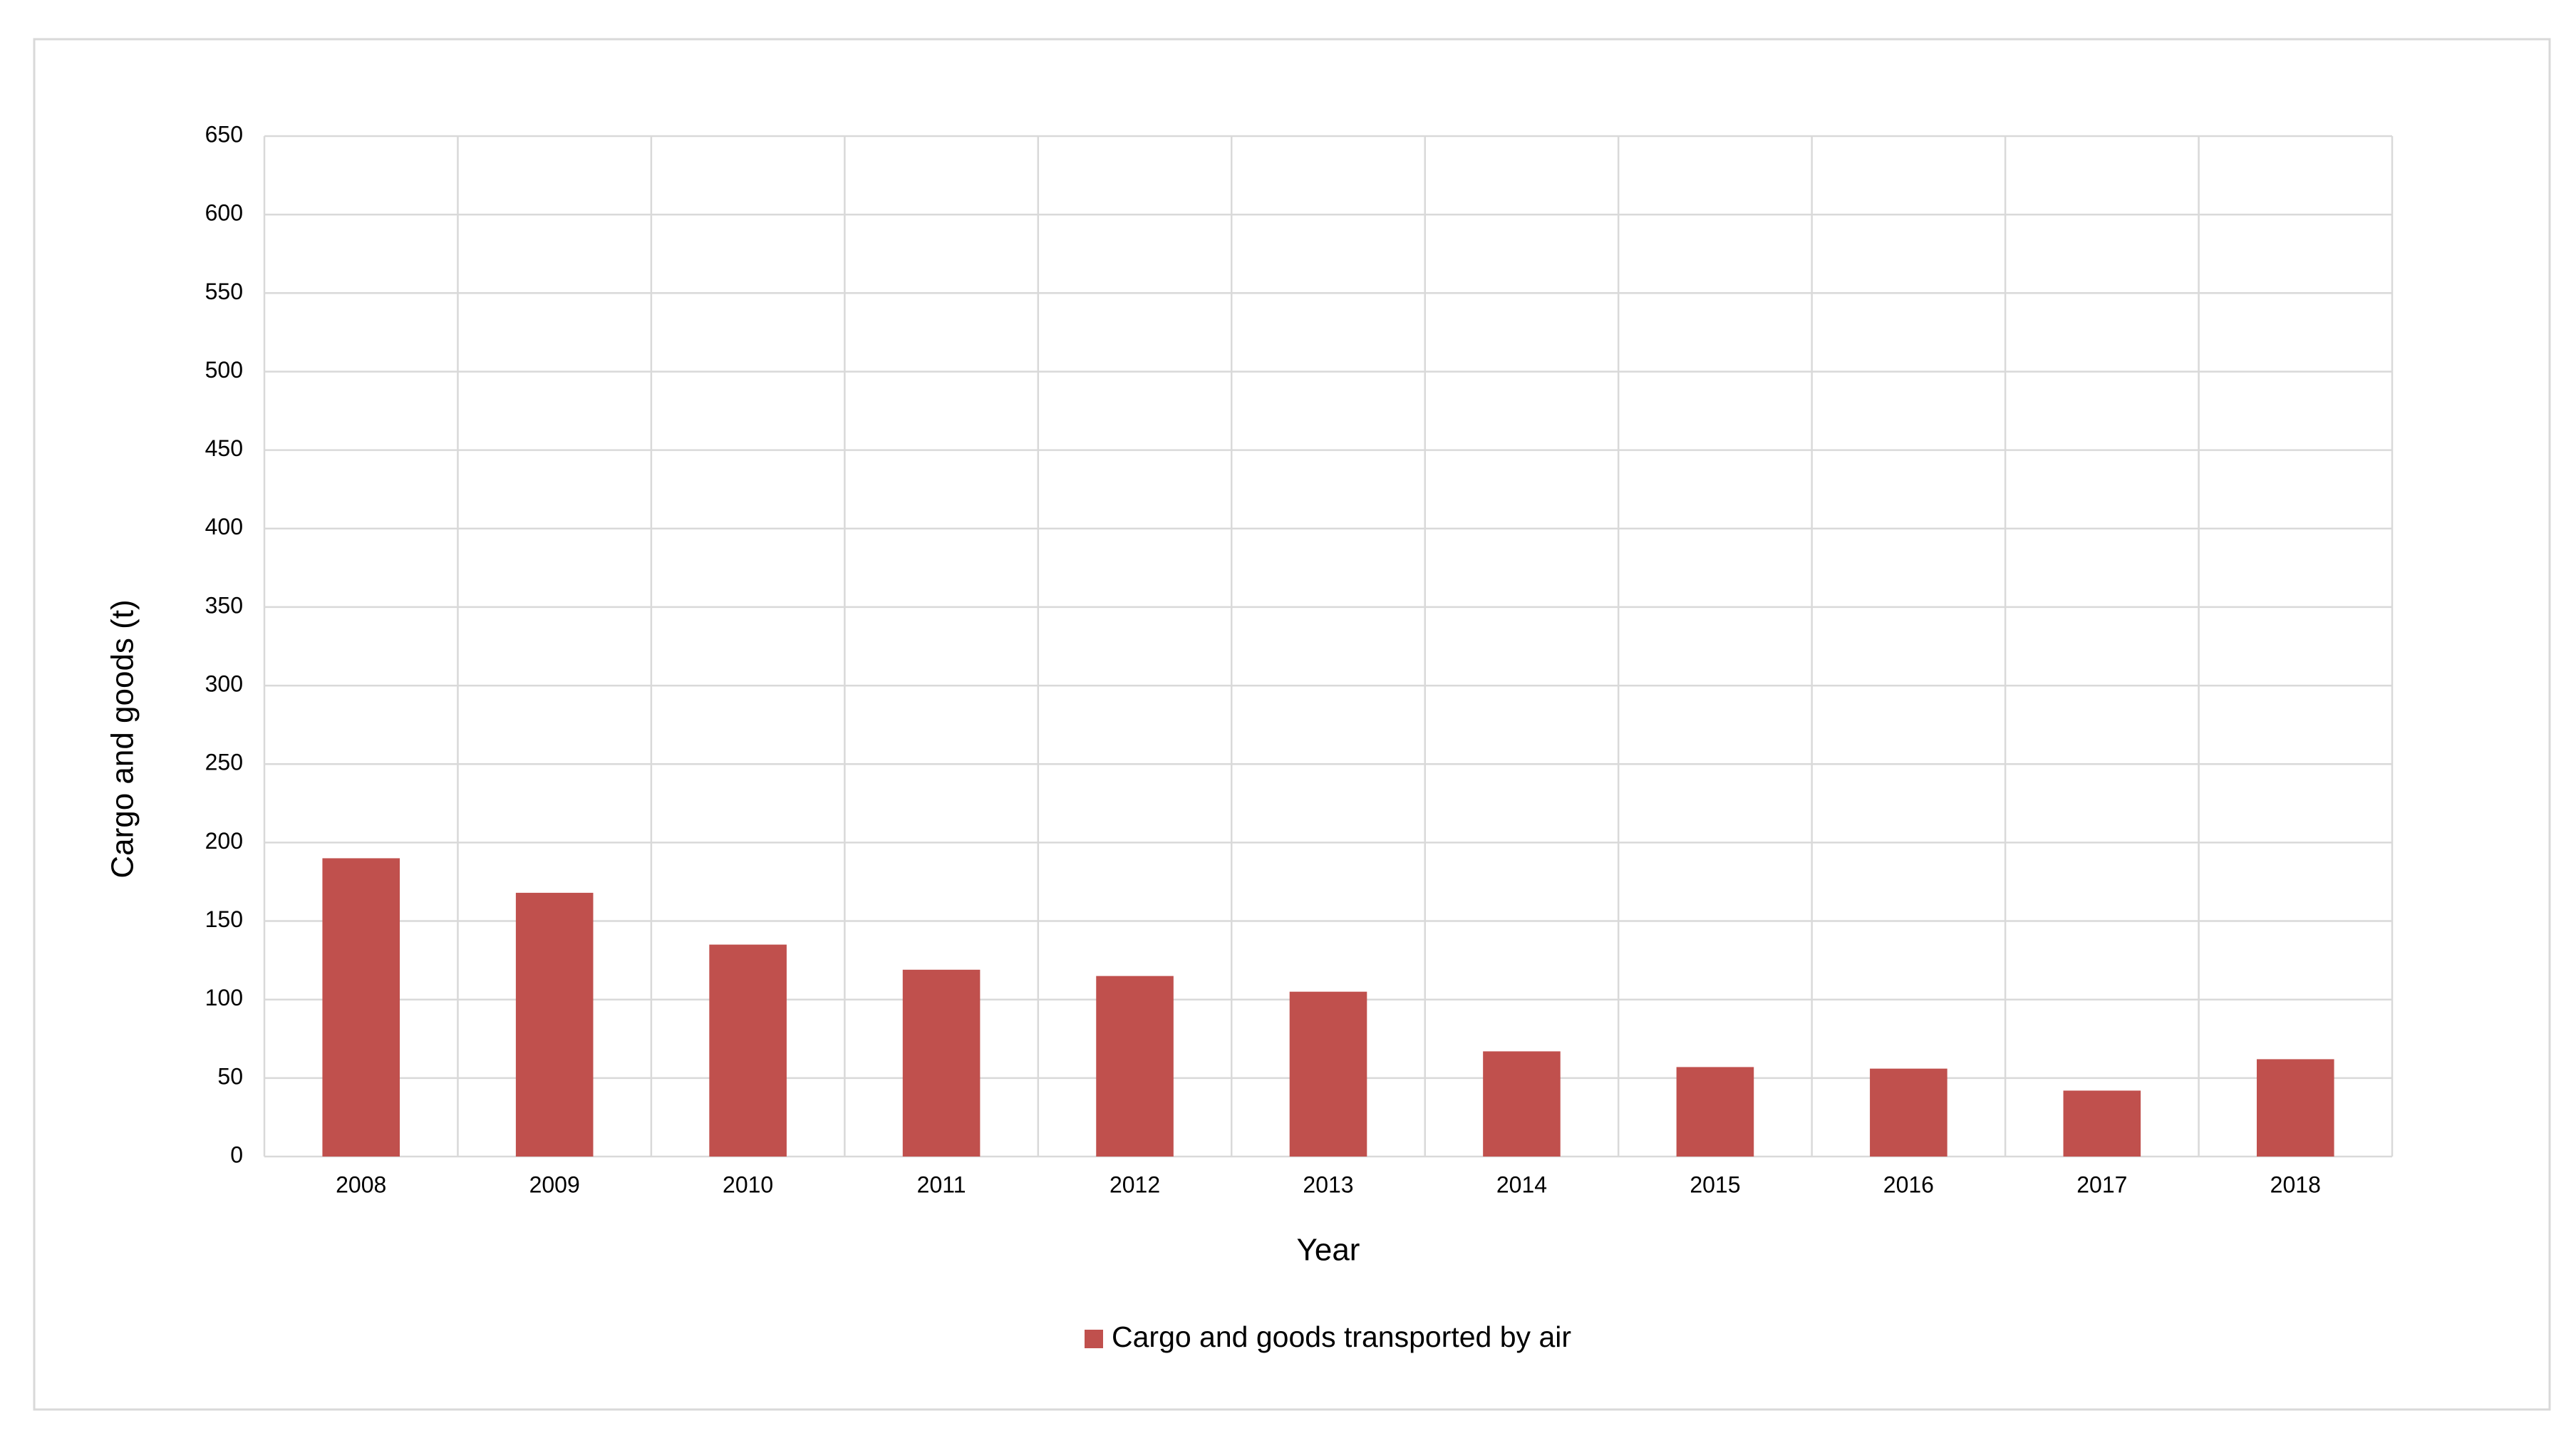  I want to click on x-tick-label: 2009, so click(554, 1184).